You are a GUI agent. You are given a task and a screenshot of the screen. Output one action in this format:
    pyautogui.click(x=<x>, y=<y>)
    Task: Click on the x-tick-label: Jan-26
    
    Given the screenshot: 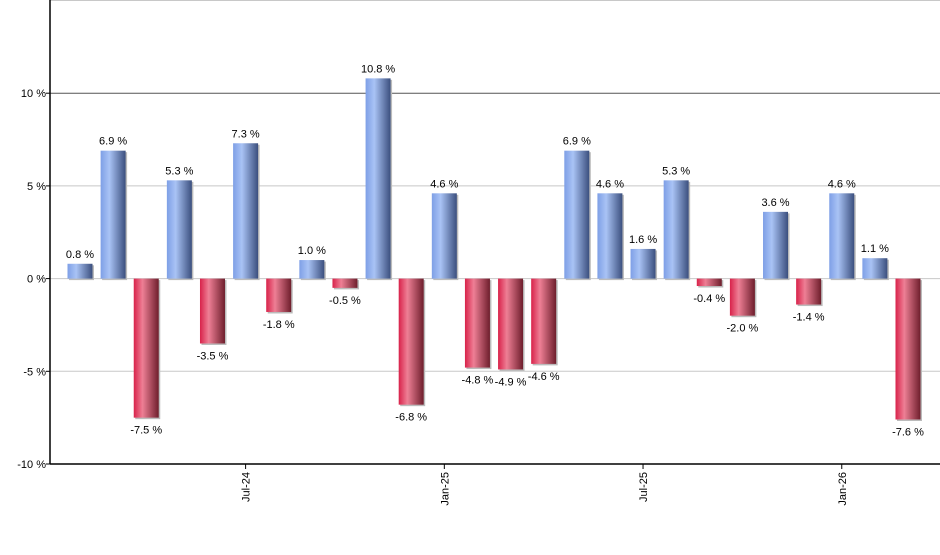 What is the action you would take?
    pyautogui.click(x=843, y=489)
    